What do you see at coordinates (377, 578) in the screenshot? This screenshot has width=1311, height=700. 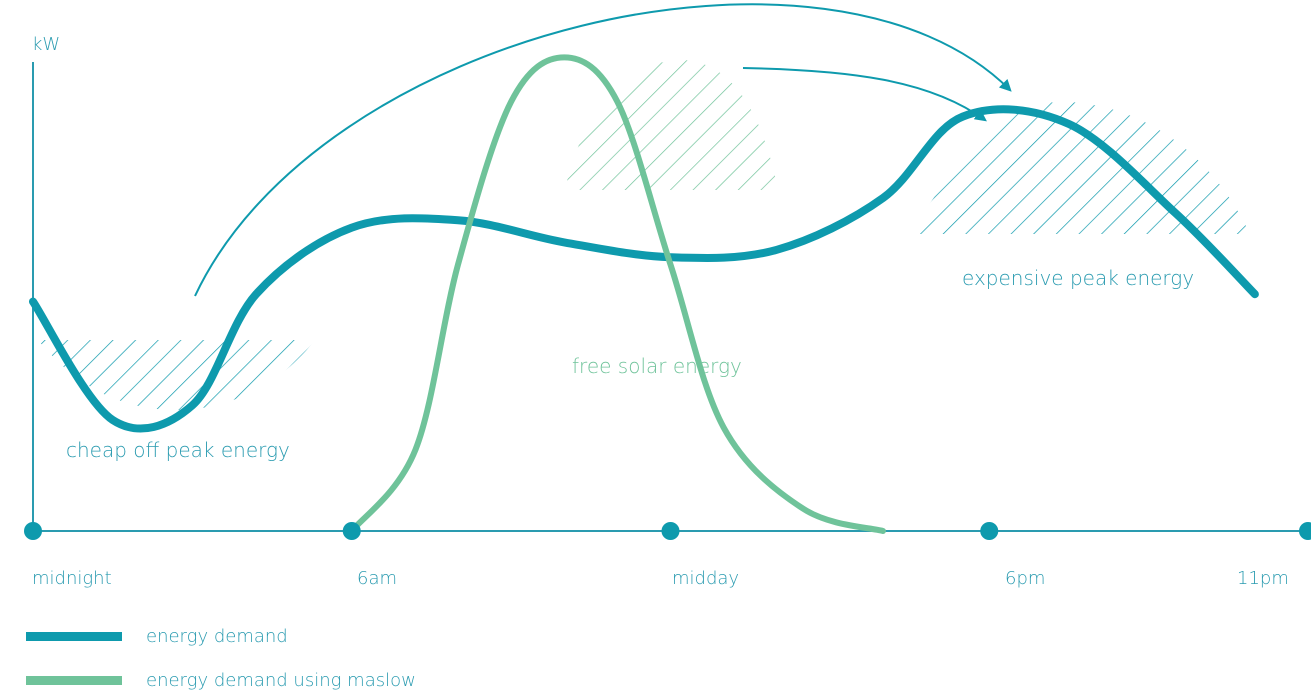 I see `x-tick-label: 6am` at bounding box center [377, 578].